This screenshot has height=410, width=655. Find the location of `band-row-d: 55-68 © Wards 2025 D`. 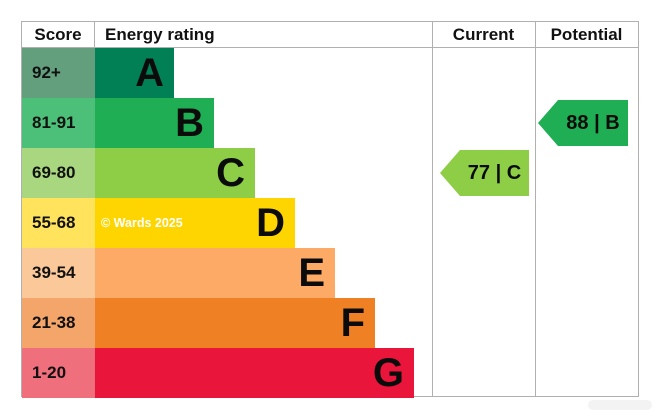

band-row-d: 55-68 © Wards 2025 D is located at coordinates (330, 223).